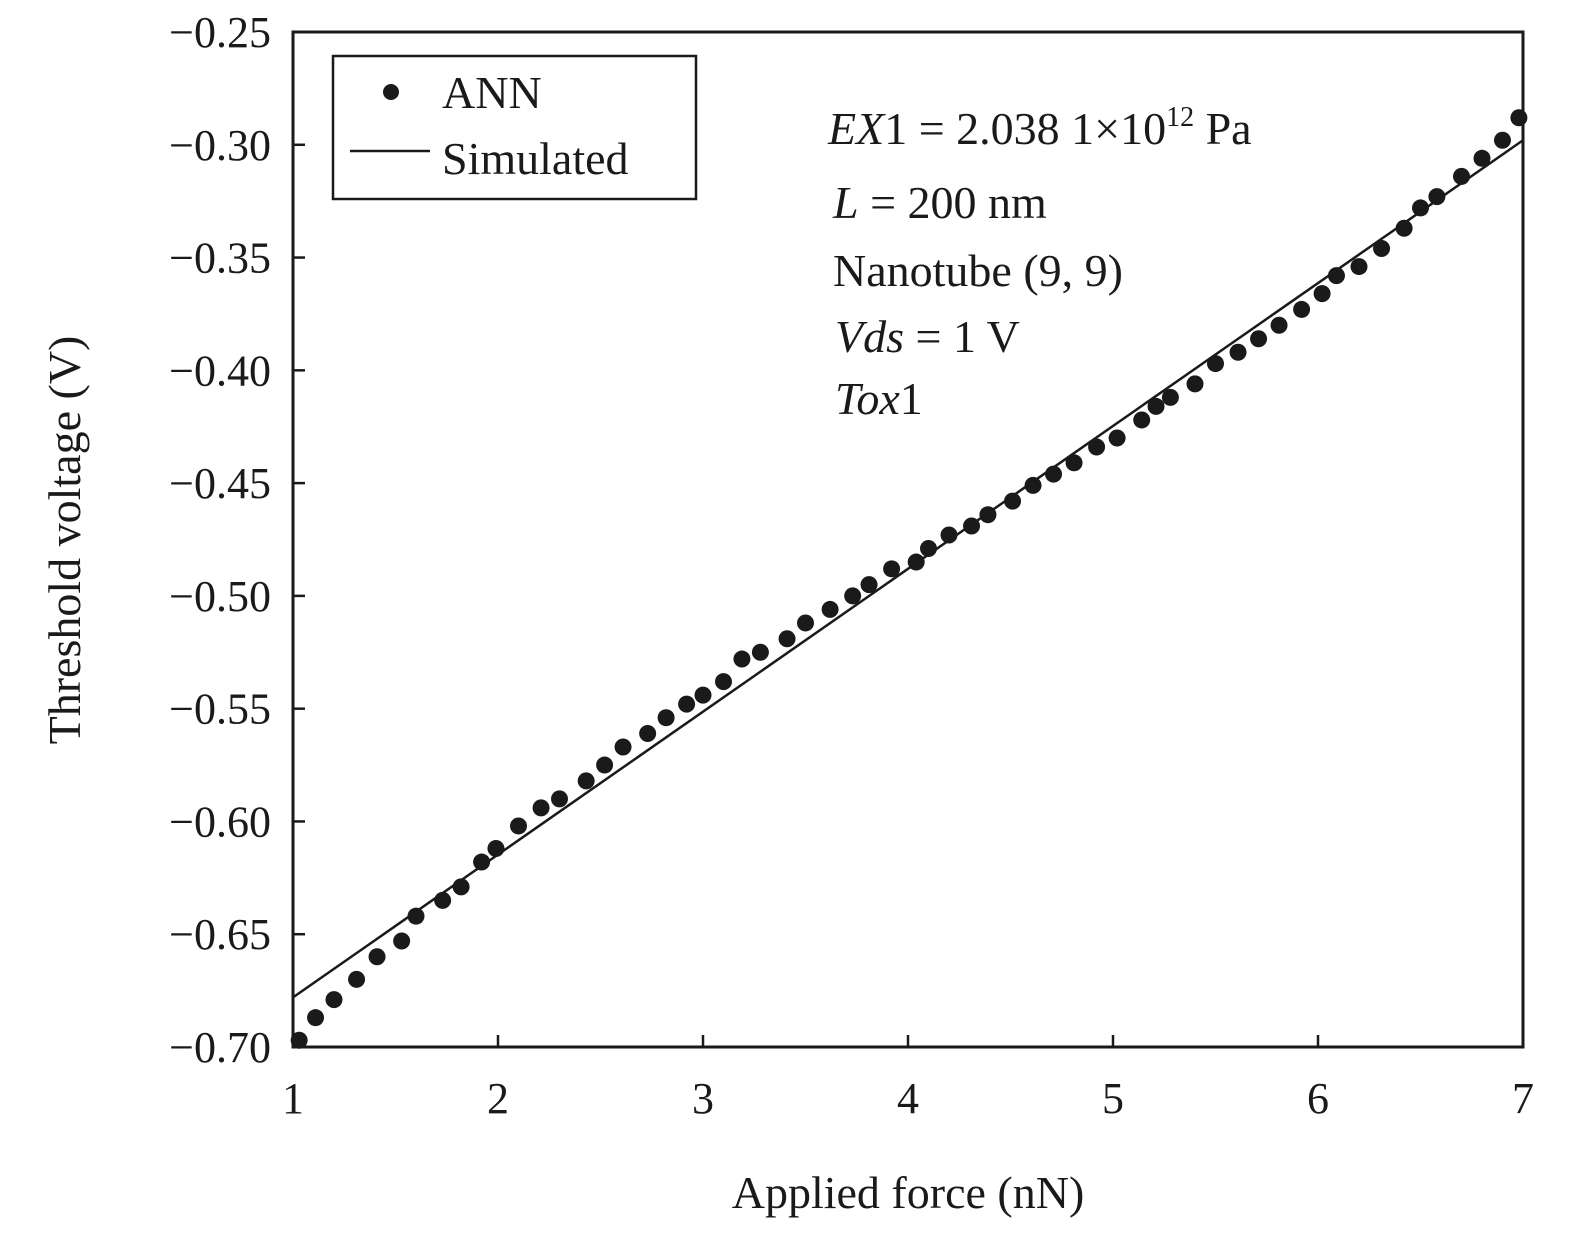 The width and height of the screenshot is (1575, 1234). What do you see at coordinates (492, 92) in the screenshot?
I see `legend-ann-label: ANN` at bounding box center [492, 92].